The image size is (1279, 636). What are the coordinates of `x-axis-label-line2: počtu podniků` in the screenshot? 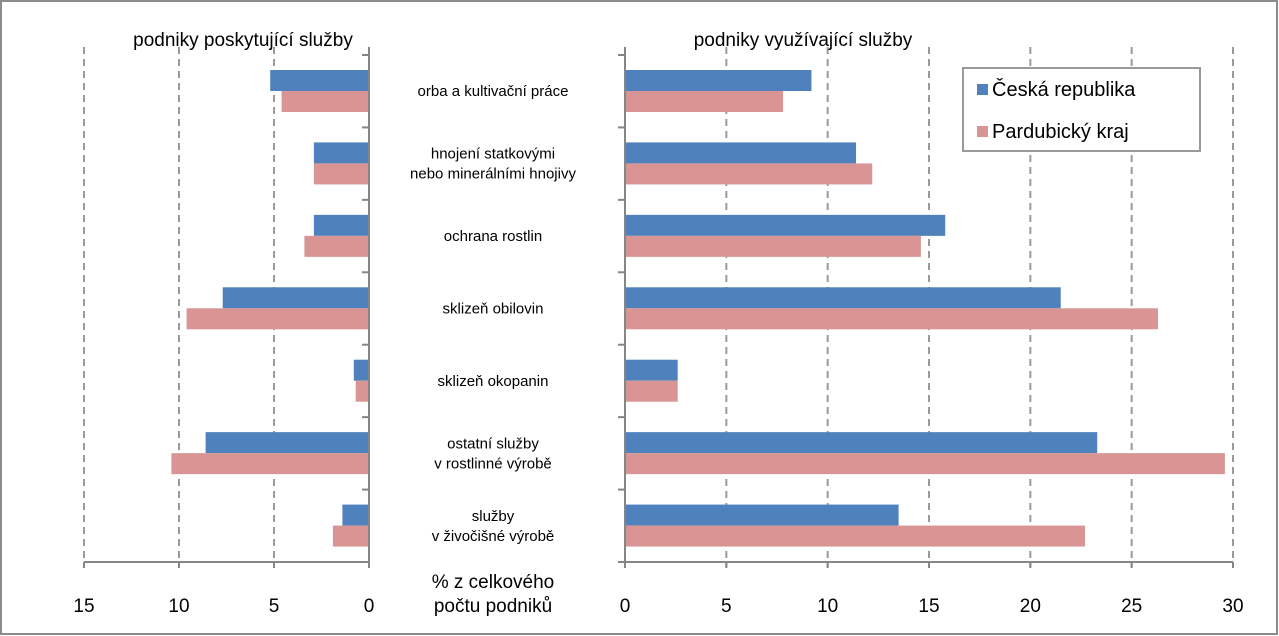 It's located at (493, 606).